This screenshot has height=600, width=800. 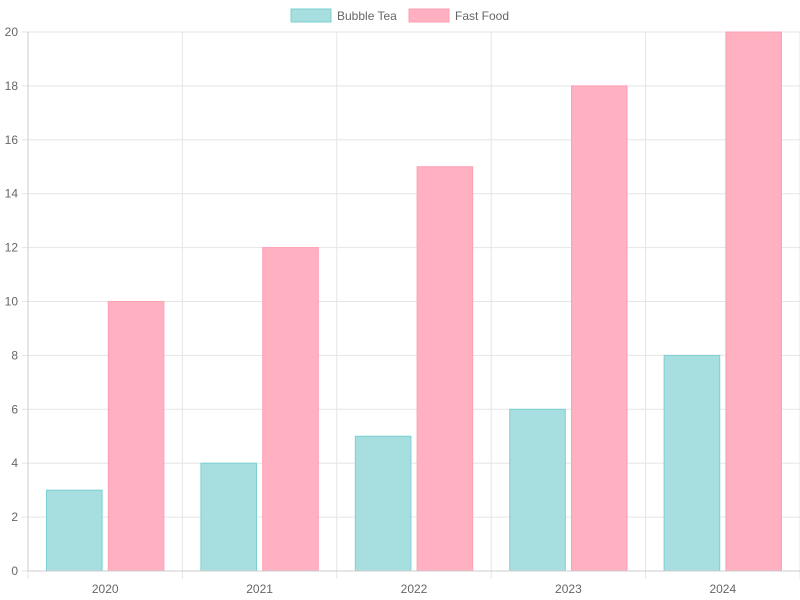 What do you see at coordinates (290, 409) in the screenshot?
I see `bar-fast-food-2021` at bounding box center [290, 409].